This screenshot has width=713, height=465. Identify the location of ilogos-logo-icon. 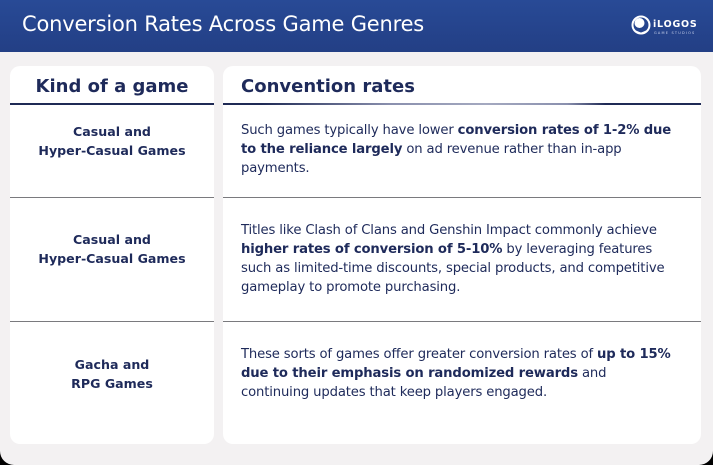
(641, 25).